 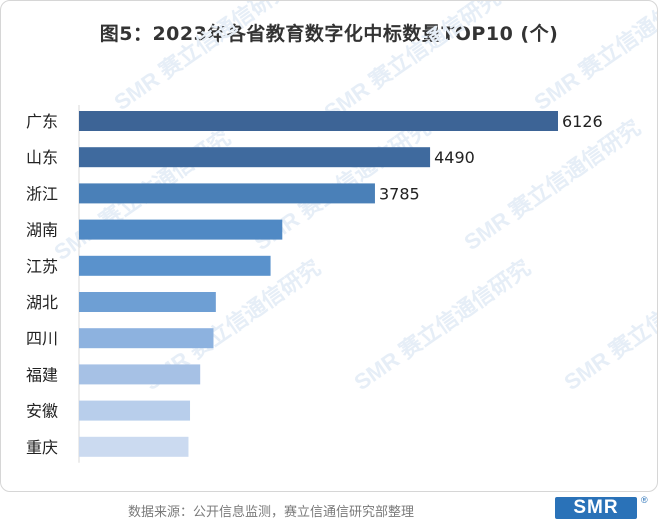 I want to click on category-label: 湖北, so click(x=42, y=302).